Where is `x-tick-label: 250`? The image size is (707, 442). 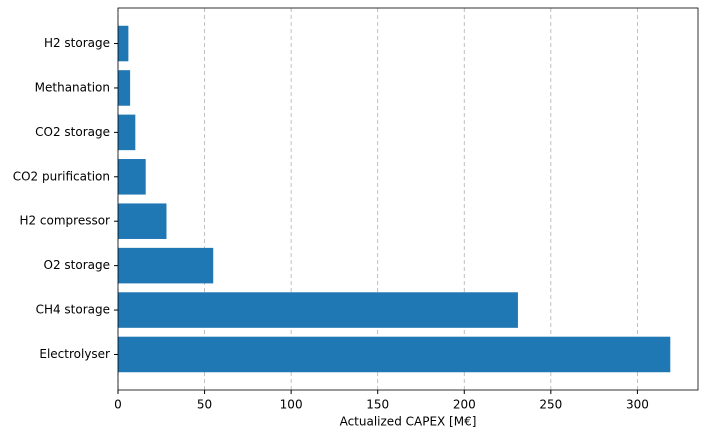 x-tick-label: 250 is located at coordinates (550, 405).